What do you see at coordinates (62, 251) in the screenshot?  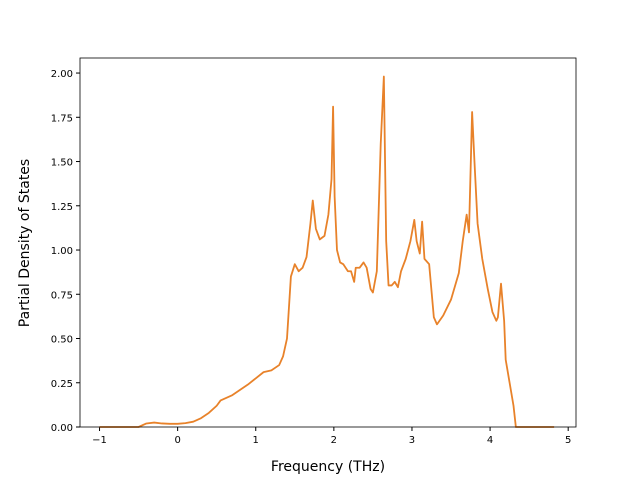 I see `y-tick-label: 1.00` at bounding box center [62, 251].